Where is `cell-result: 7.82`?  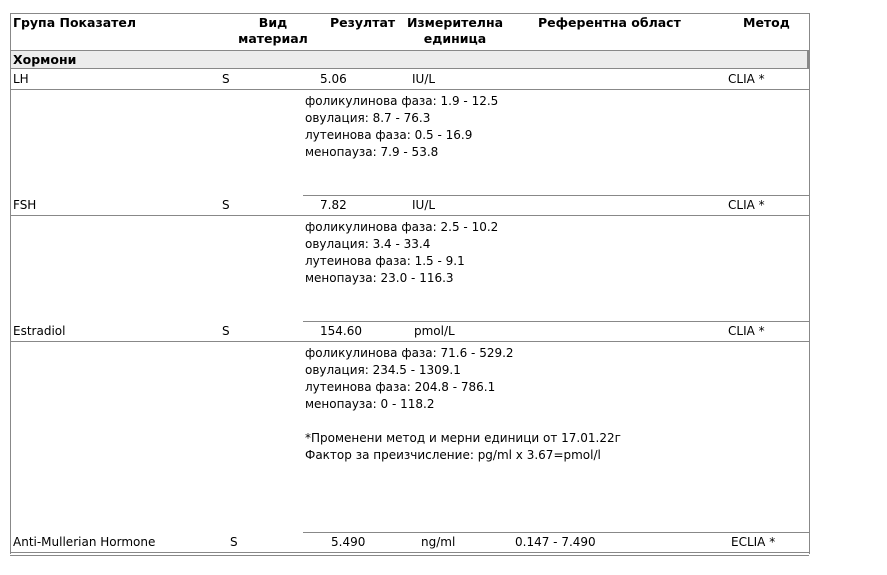
cell-result: 7.82 is located at coordinates (333, 205).